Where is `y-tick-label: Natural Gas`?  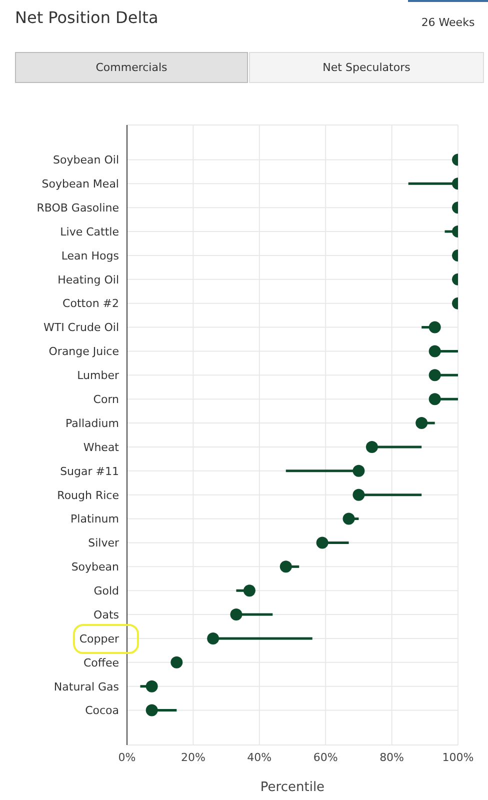
y-tick-label: Natural Gas is located at coordinates (87, 687).